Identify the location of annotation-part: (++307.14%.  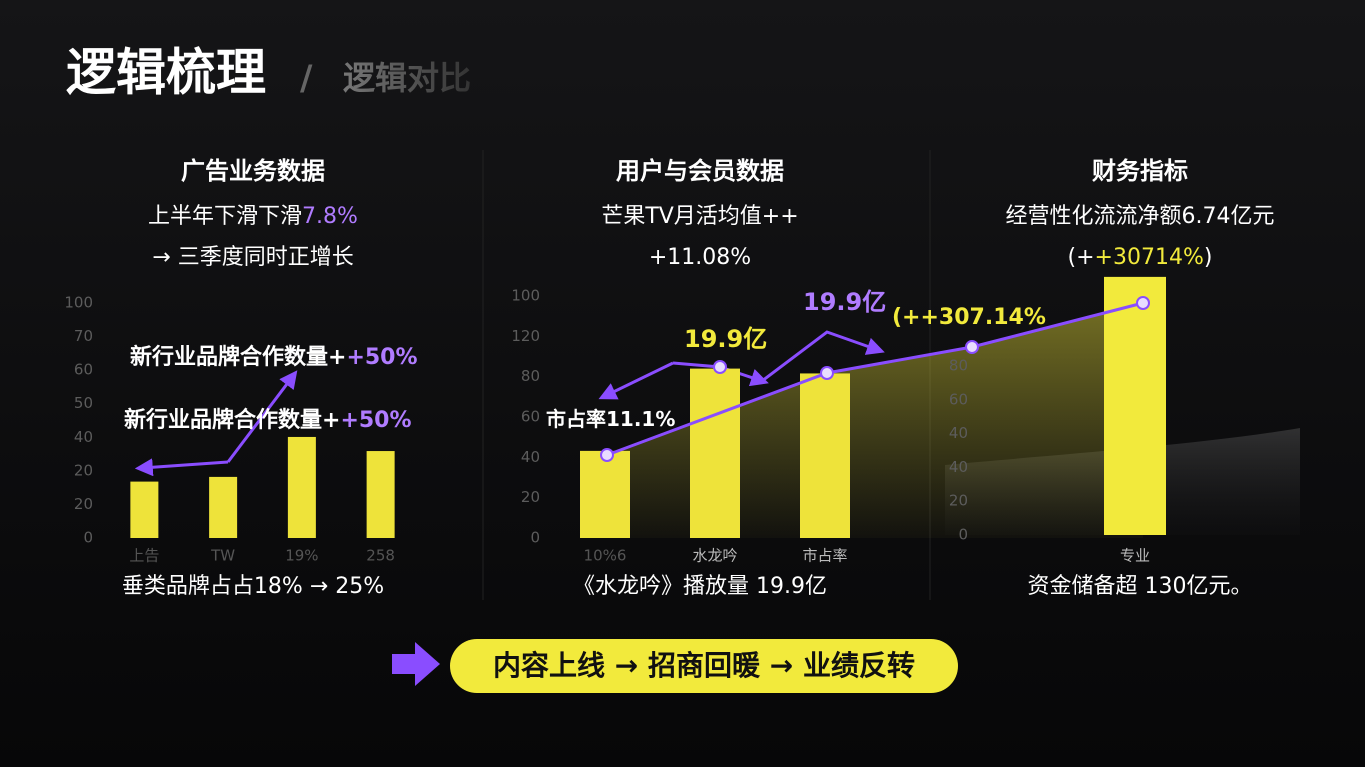
(969, 317).